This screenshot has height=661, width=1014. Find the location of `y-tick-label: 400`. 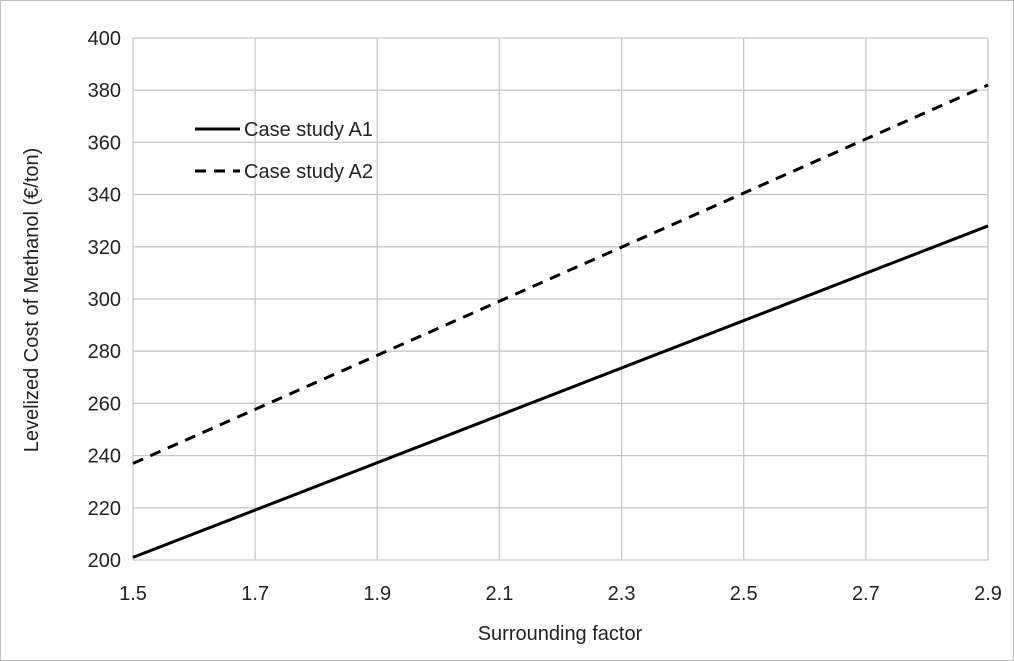

y-tick-label: 400 is located at coordinates (104, 39).